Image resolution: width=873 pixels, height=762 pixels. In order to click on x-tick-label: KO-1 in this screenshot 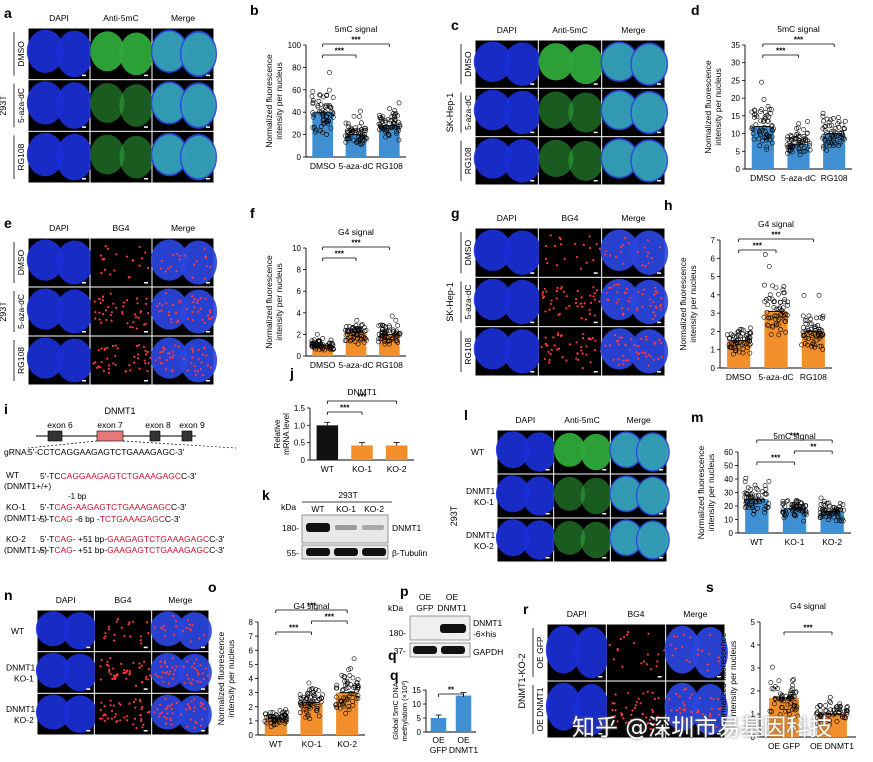, I will do `click(795, 542)`.